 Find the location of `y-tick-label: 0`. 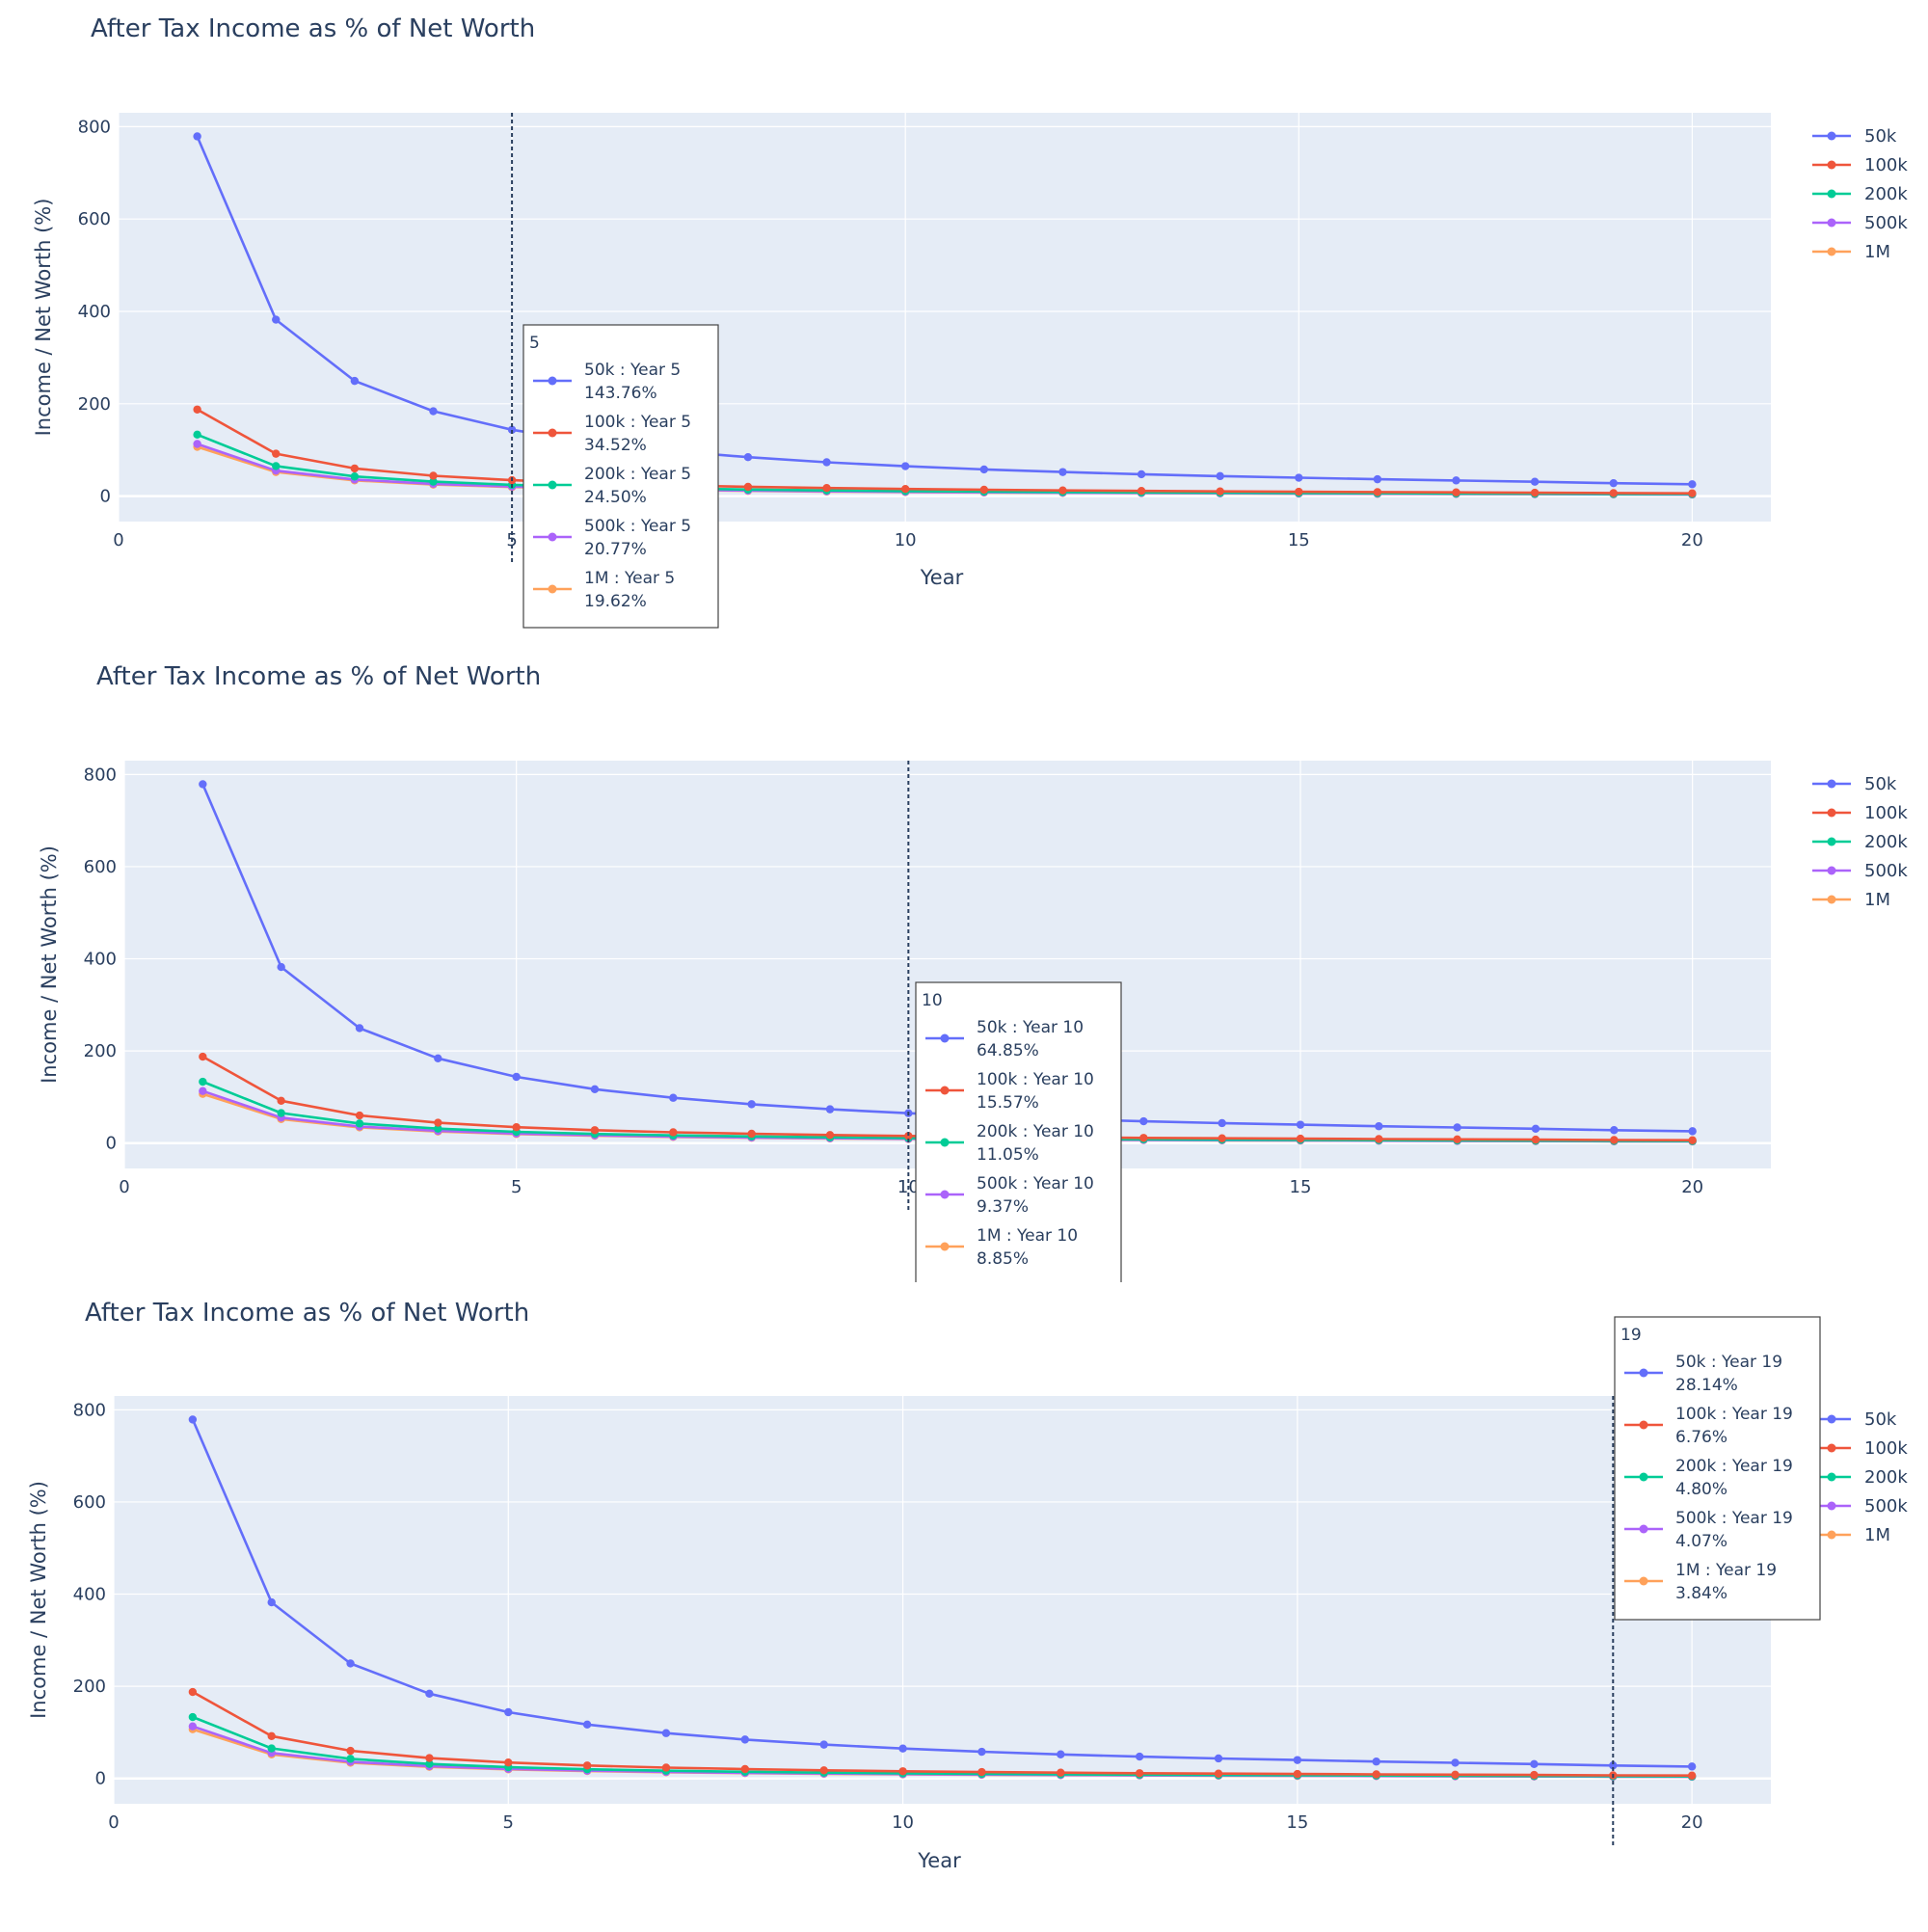

y-tick-label: 0 is located at coordinates (112, 1144).